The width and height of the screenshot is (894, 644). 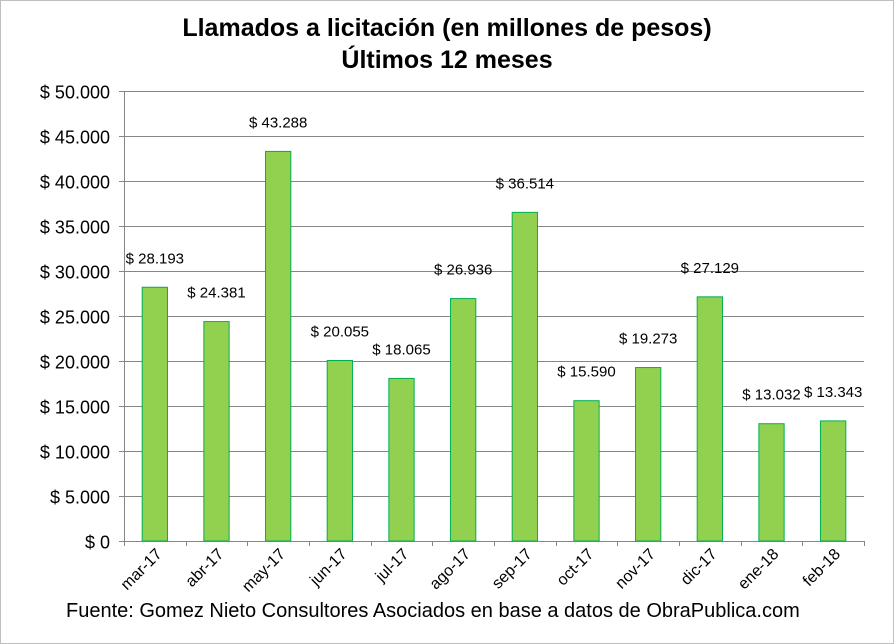 What do you see at coordinates (75, 453) in the screenshot?
I see `y-tick-label: $ 10.000` at bounding box center [75, 453].